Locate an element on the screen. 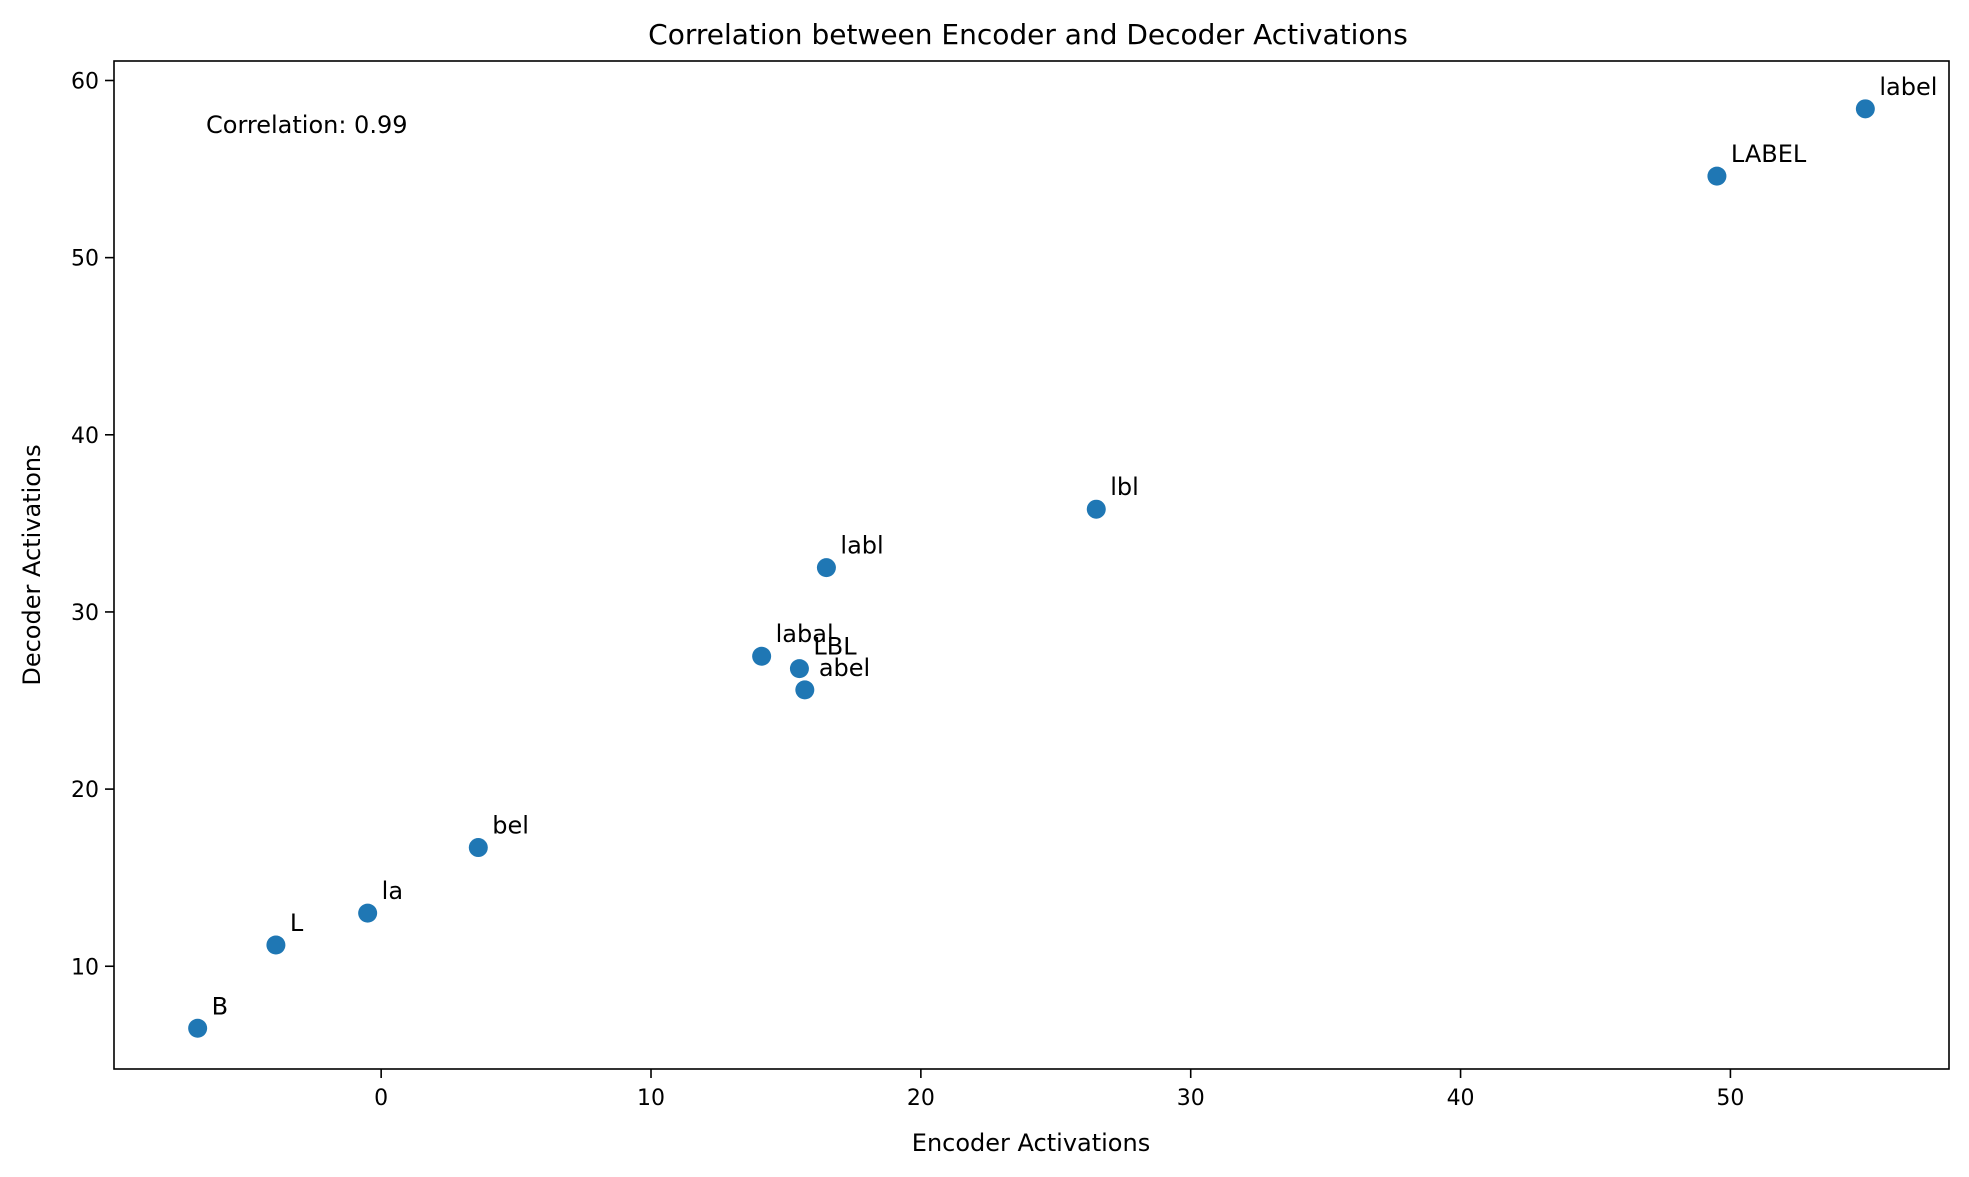 The width and height of the screenshot is (1969, 1177). x-axis-ticks: 0 10 20 30 40 50 is located at coordinates (1059, 1090).